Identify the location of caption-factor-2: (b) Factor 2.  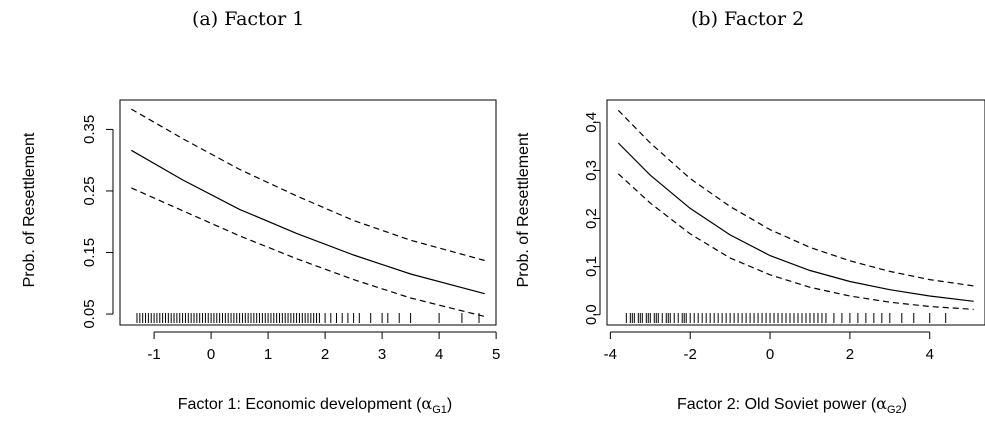
(748, 19).